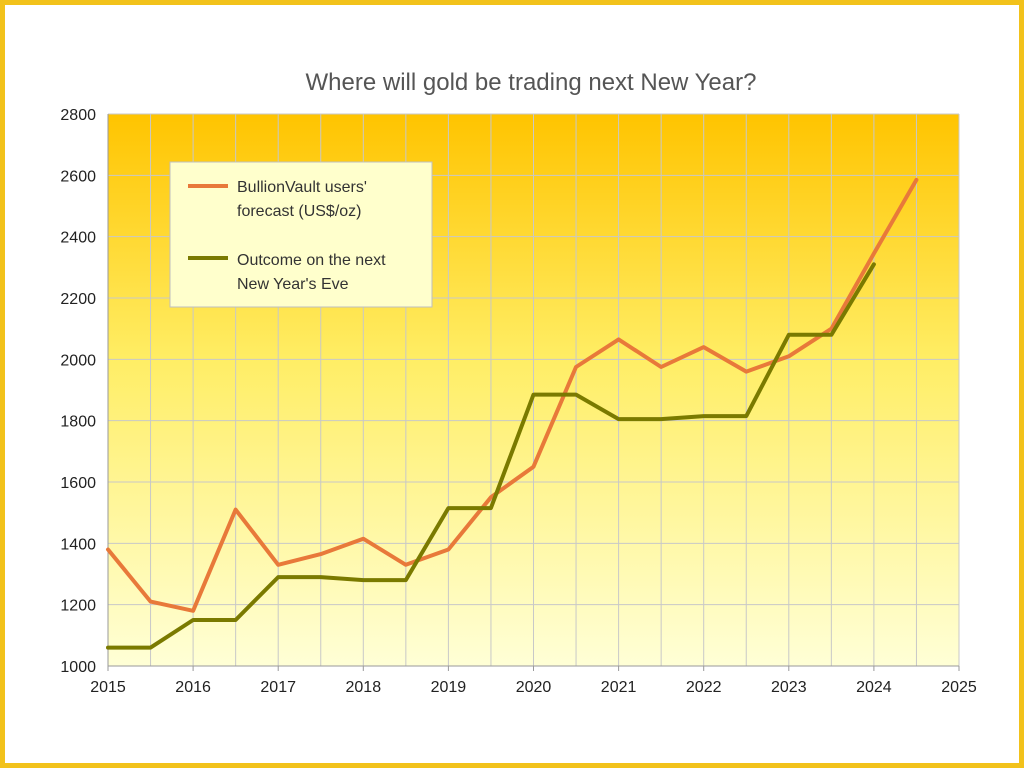 The height and width of the screenshot is (768, 1024). I want to click on y-tick-label: 1000, so click(78, 667).